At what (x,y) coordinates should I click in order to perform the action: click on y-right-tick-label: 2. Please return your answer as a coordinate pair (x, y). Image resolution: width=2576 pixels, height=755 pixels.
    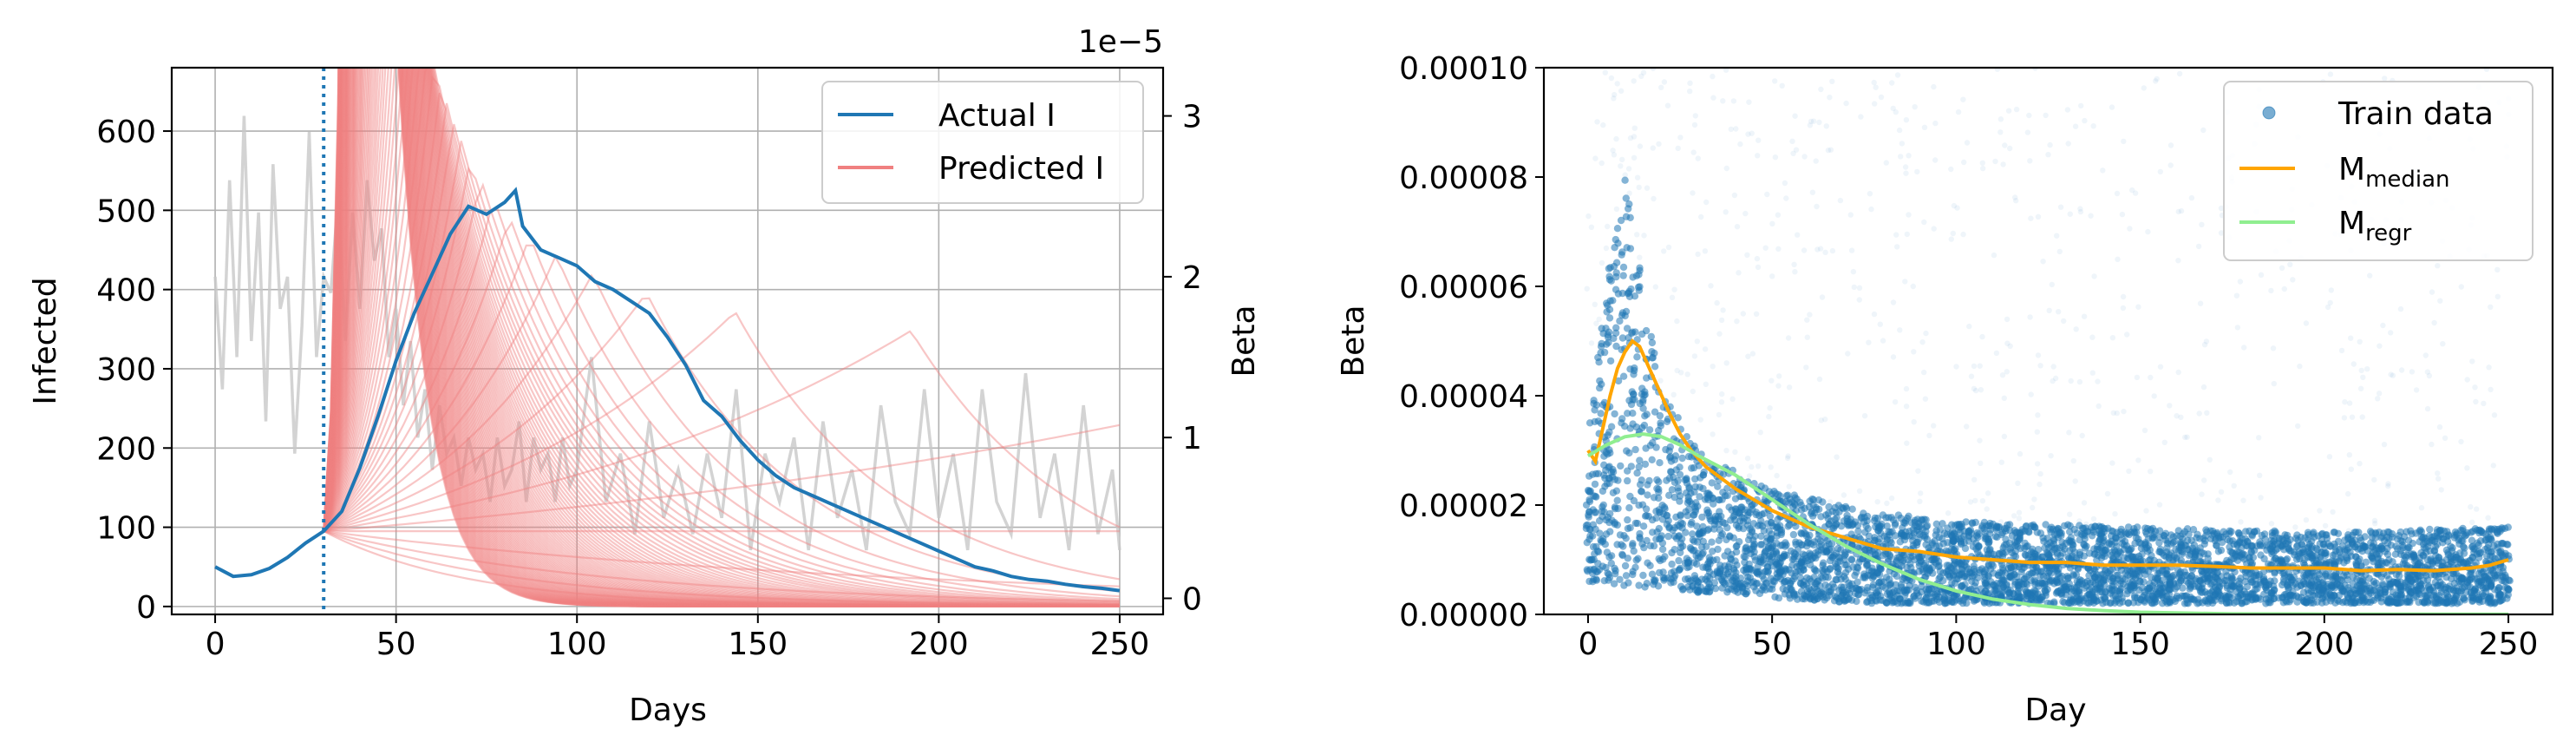
    Looking at the image, I should click on (1192, 278).